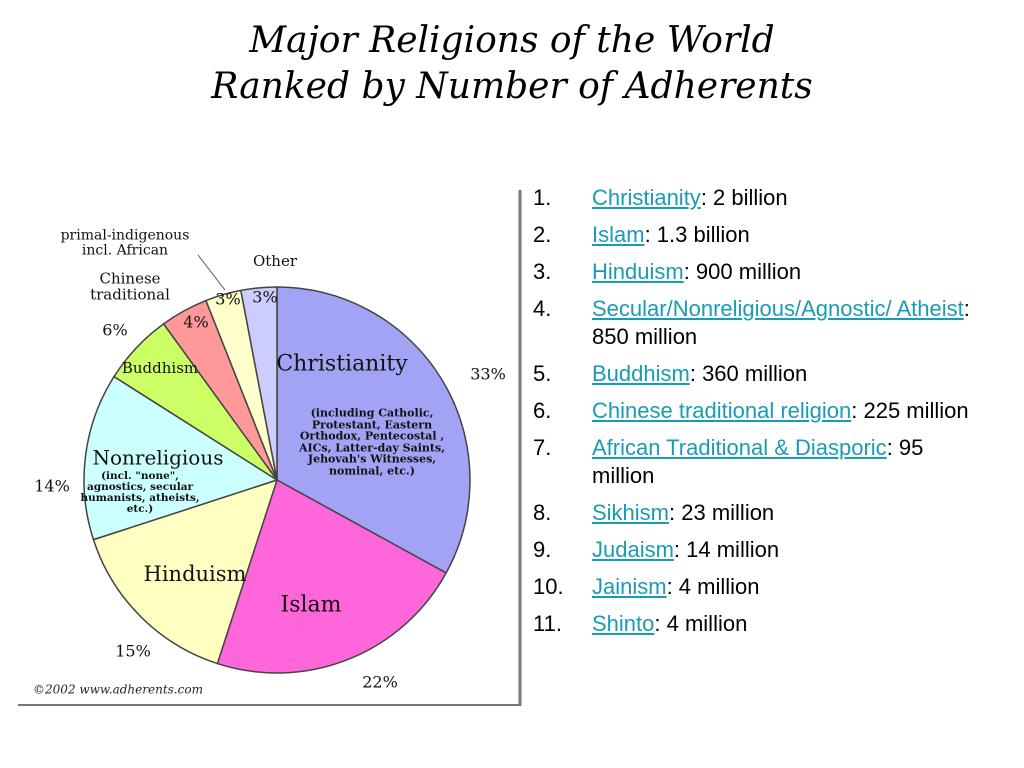 Image resolution: width=1024 pixels, height=768 pixels. Describe the element at coordinates (542, 197) in the screenshot. I see `list-marker: 1.` at that location.